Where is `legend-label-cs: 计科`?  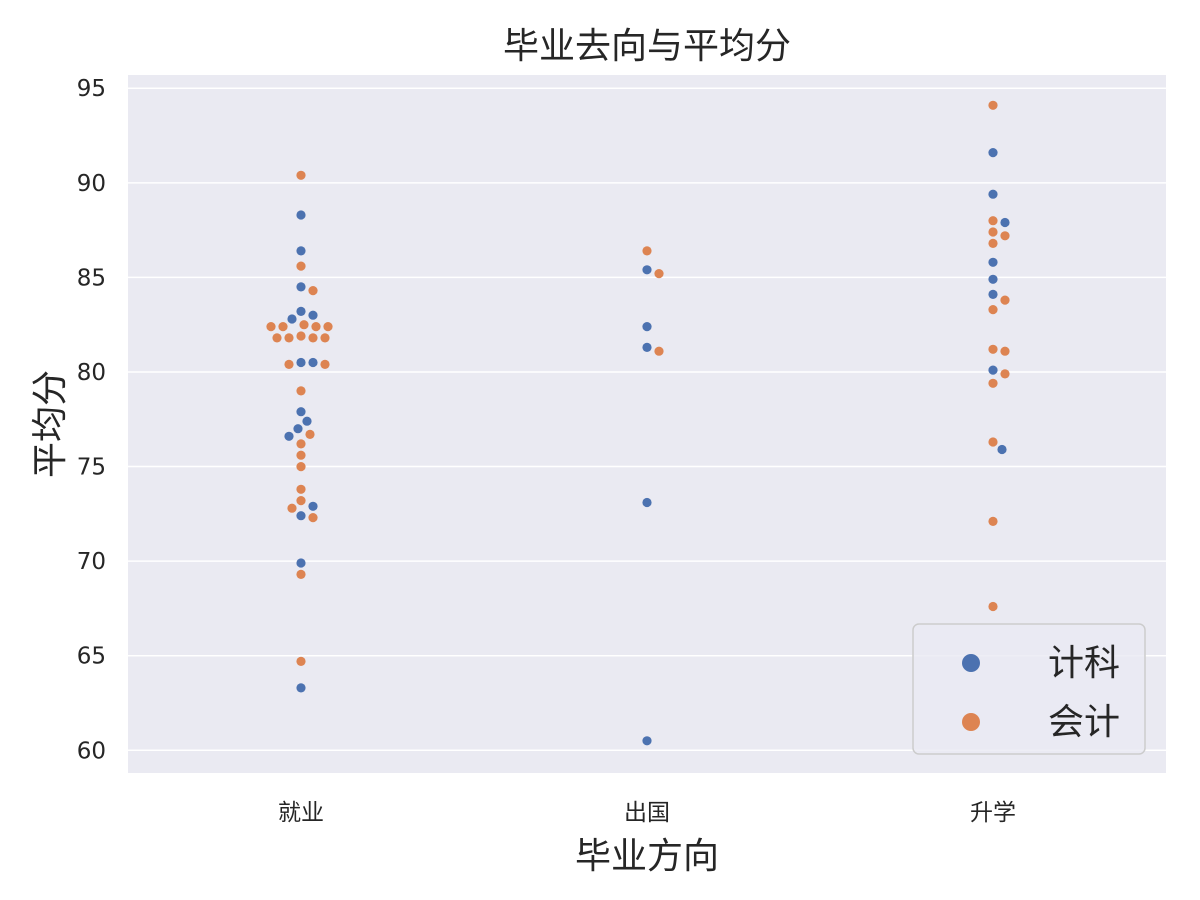 legend-label-cs: 计科 is located at coordinates (1084, 663).